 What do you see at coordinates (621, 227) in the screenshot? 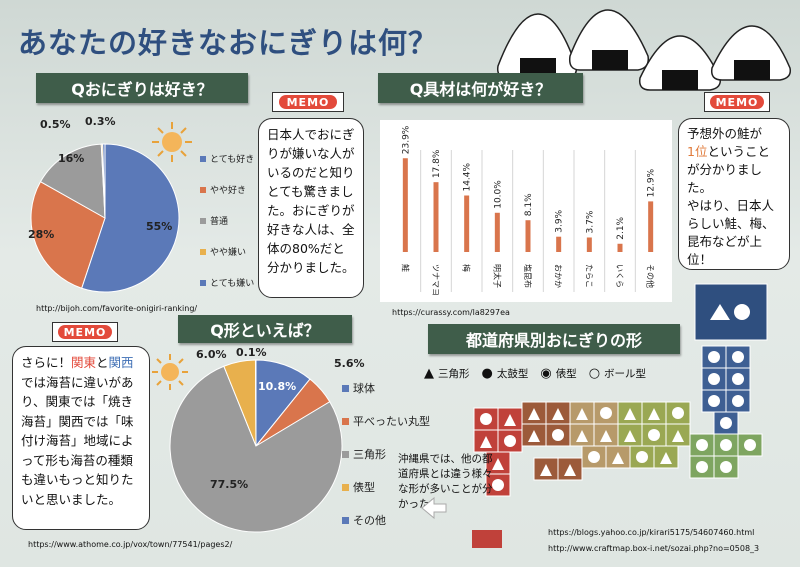
I see `bar-value-label-7: 2.1%` at bounding box center [621, 227].